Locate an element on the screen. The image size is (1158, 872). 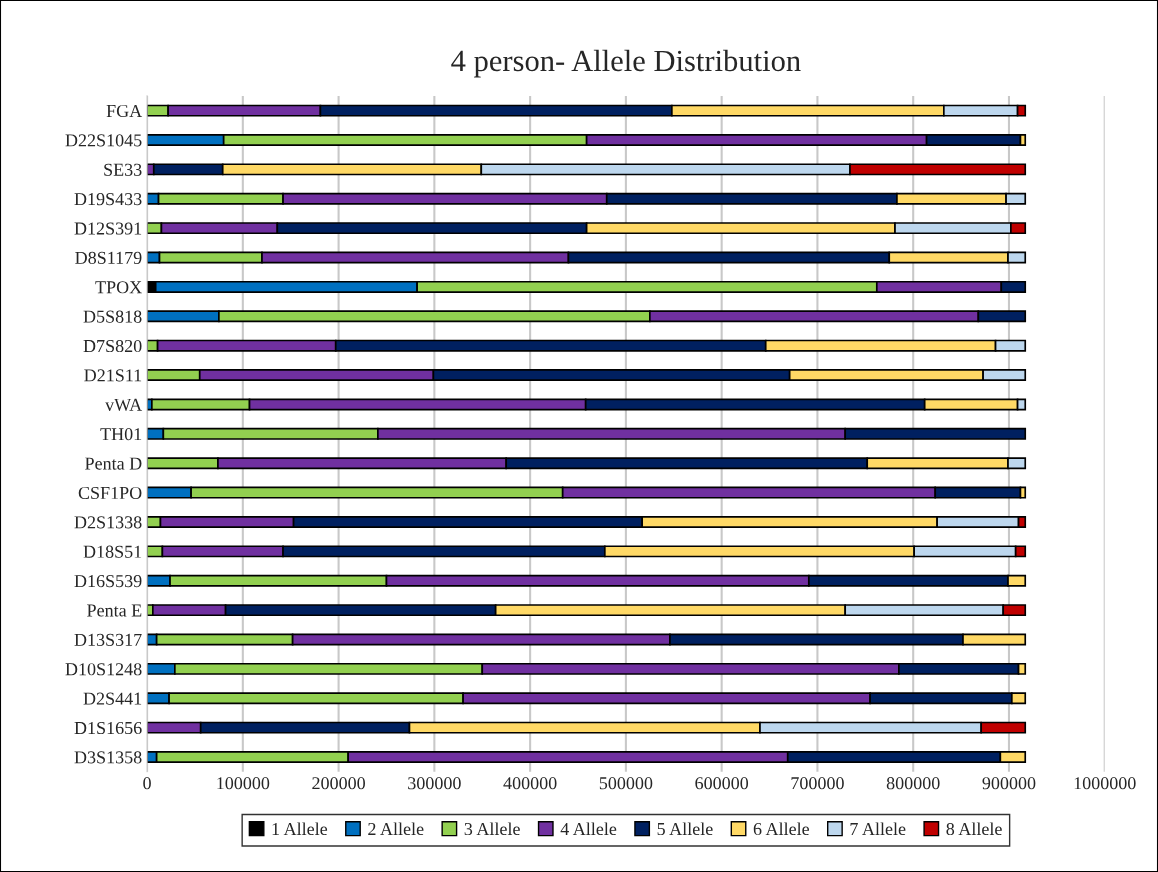
y-tick-label: D16S539 is located at coordinates (108, 581).